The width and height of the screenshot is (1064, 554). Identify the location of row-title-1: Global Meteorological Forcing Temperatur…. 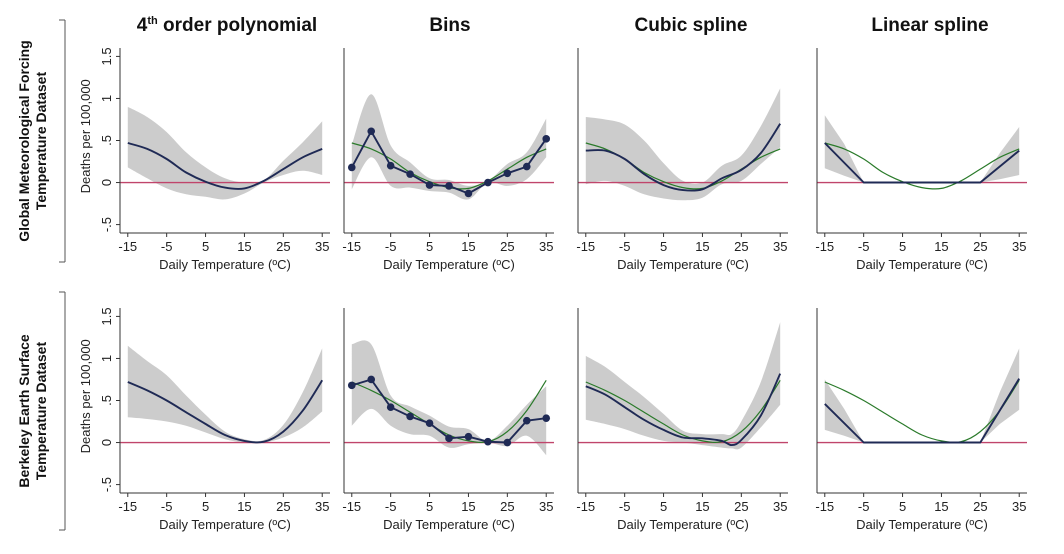
(41, 141).